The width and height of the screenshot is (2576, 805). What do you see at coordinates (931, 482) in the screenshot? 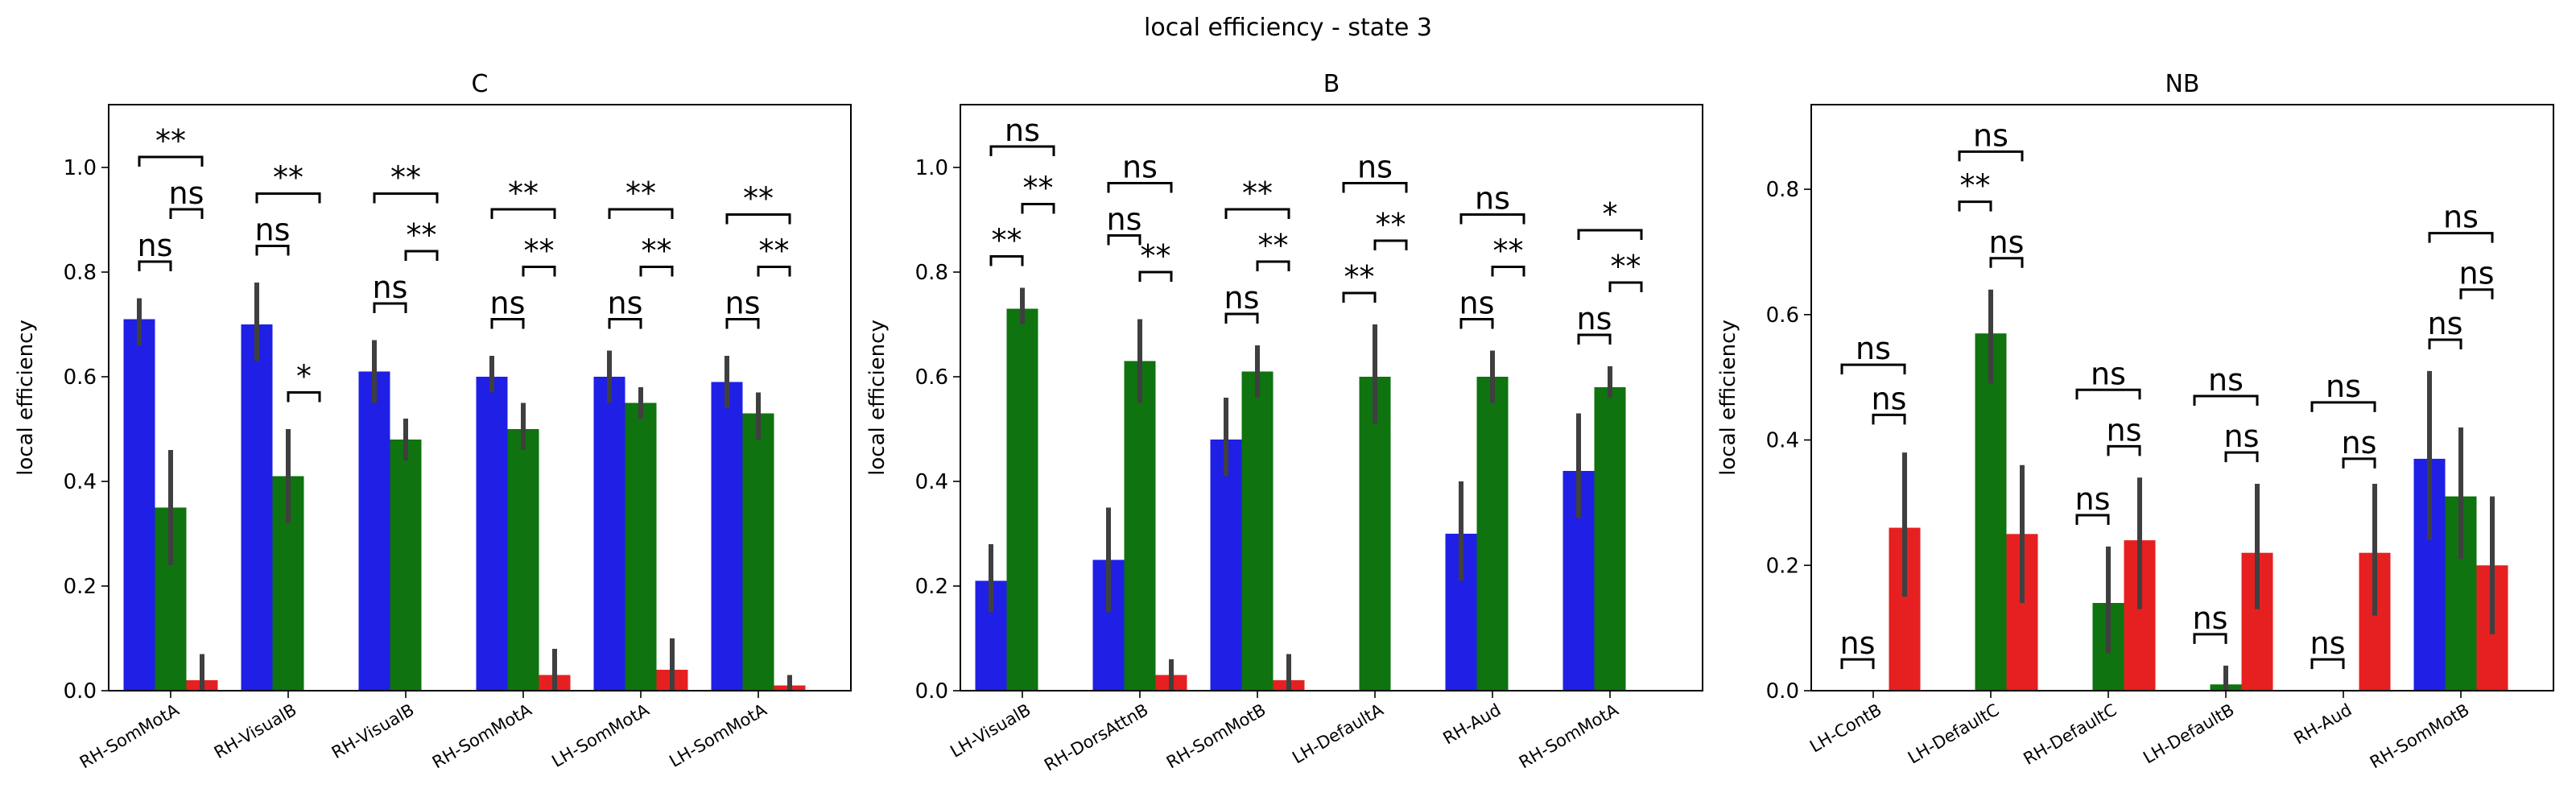
I see `y-tick-label: 0.4` at bounding box center [931, 482].